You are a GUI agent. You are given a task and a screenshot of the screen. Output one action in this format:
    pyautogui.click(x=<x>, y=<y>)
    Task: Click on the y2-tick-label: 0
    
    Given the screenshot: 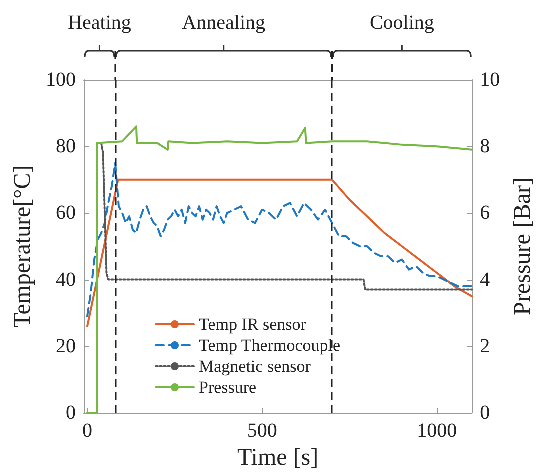 What is the action you would take?
    pyautogui.click(x=485, y=413)
    